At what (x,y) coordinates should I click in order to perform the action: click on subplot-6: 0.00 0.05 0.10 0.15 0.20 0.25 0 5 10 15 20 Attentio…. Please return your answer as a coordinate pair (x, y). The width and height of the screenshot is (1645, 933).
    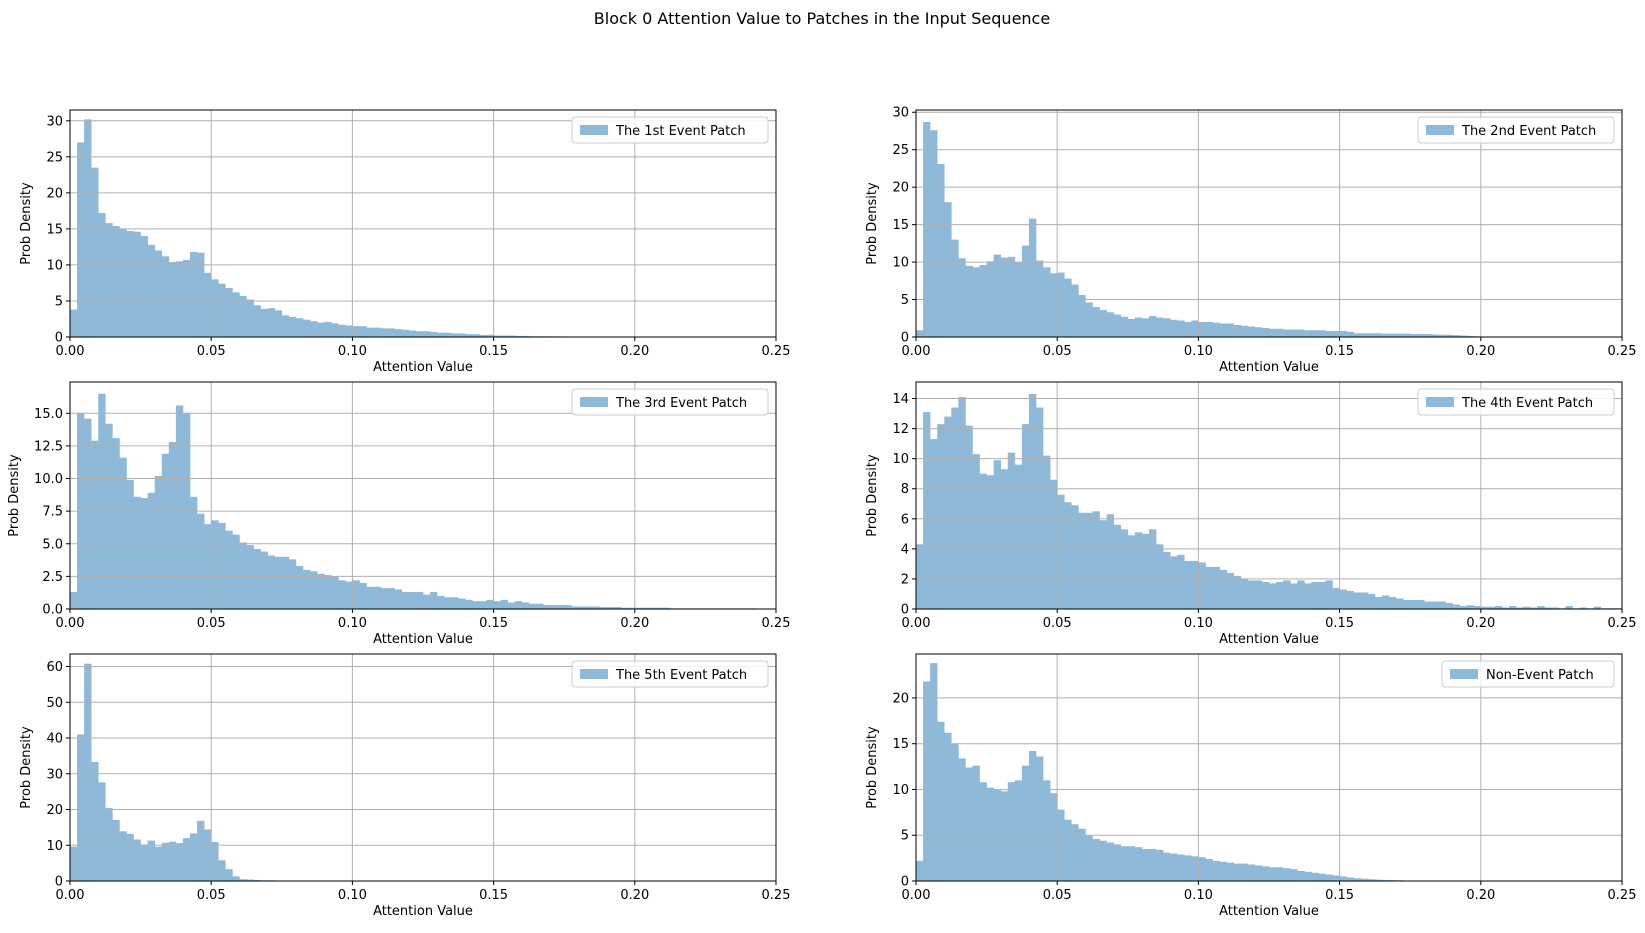
    Looking at the image, I should click on (1250, 786).